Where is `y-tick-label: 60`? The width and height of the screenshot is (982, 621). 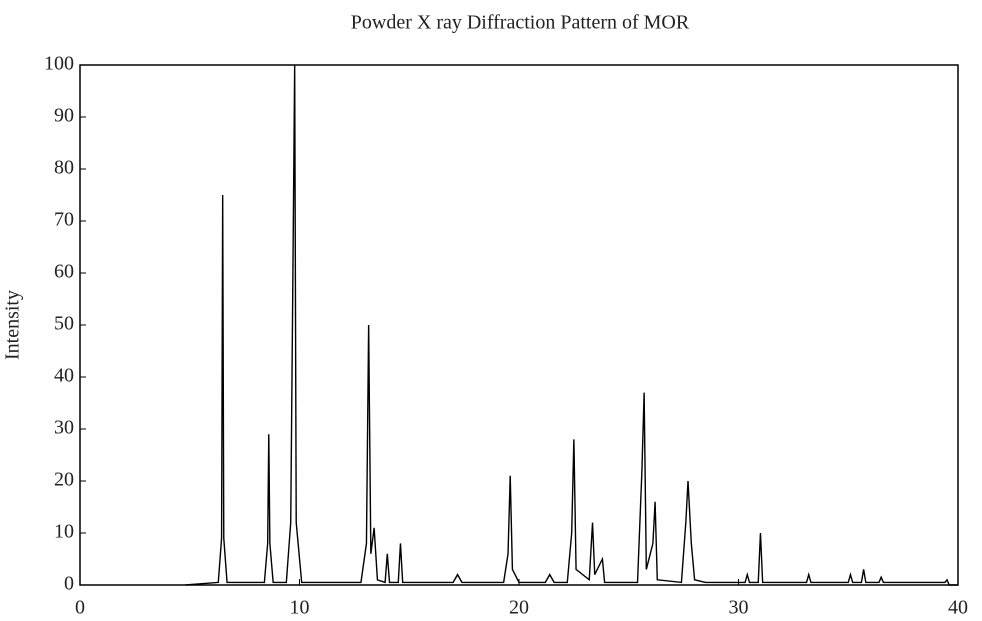 y-tick-label: 60 is located at coordinates (64, 272).